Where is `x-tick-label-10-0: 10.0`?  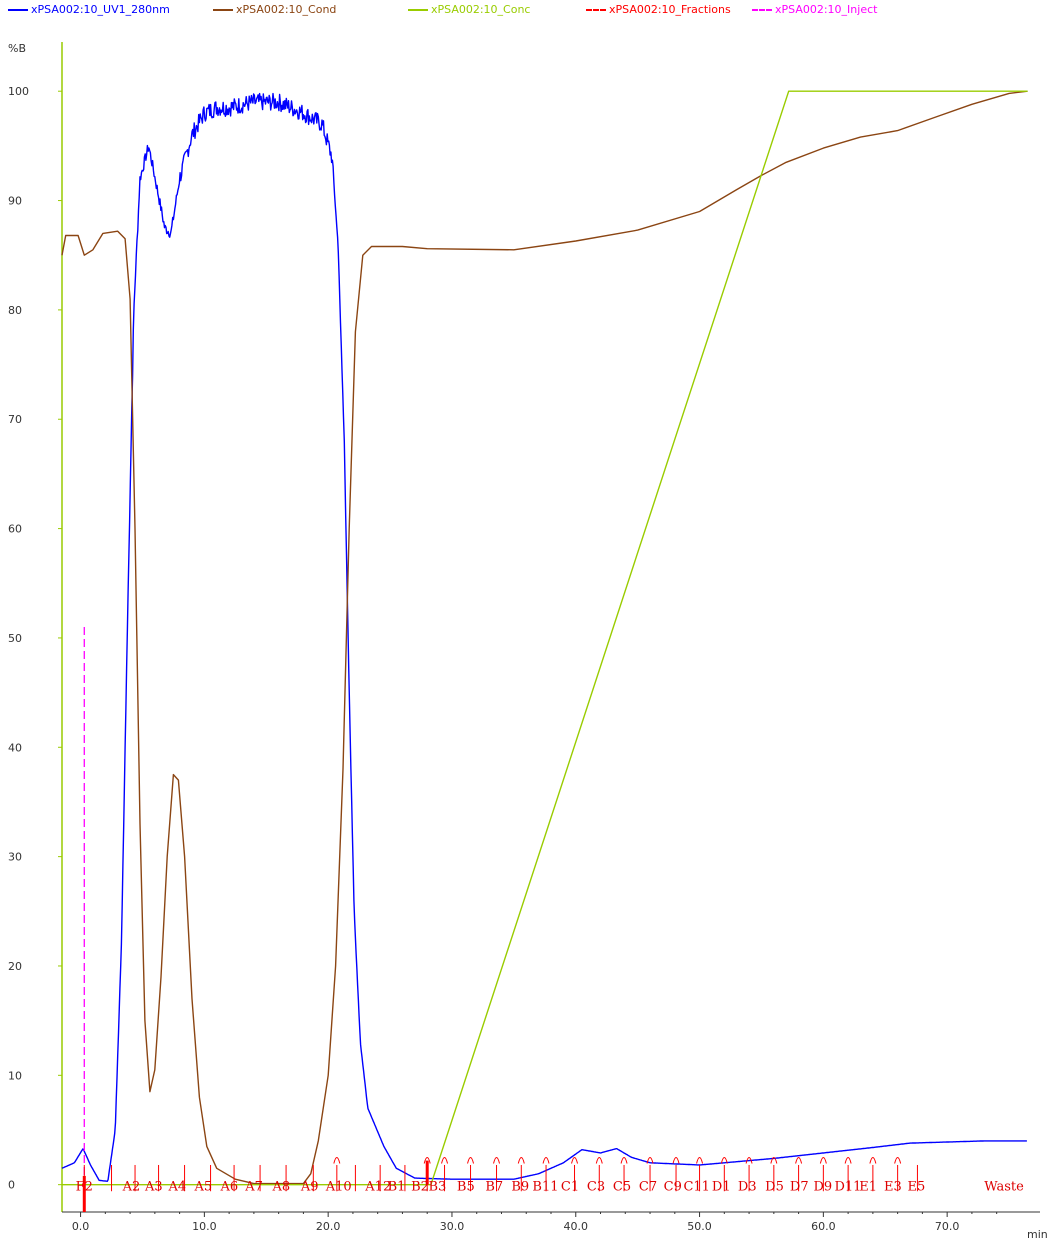
x-tick-label-10-0: 10.0 is located at coordinates (204, 1226).